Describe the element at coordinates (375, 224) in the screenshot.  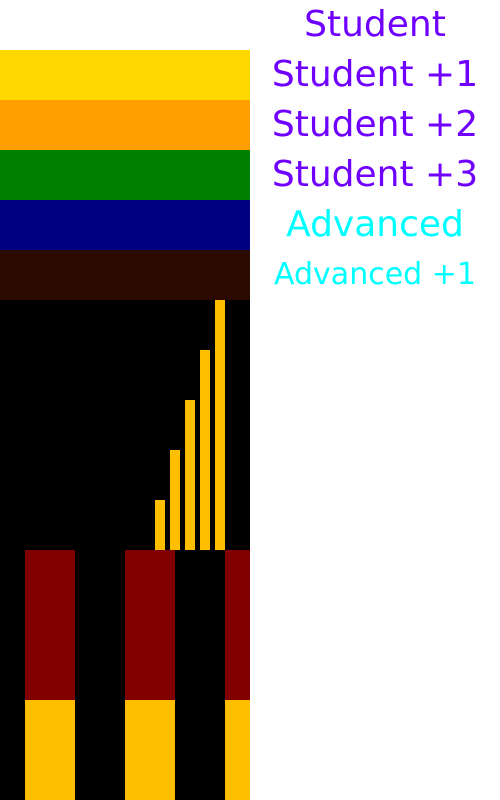
I see `rank-label-4: Advanced` at that location.